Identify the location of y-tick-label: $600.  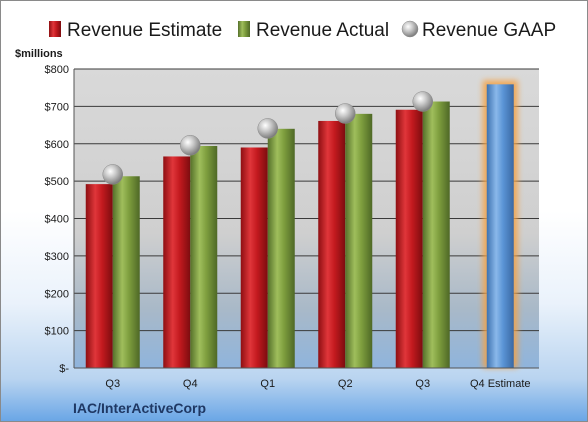
(57, 145).